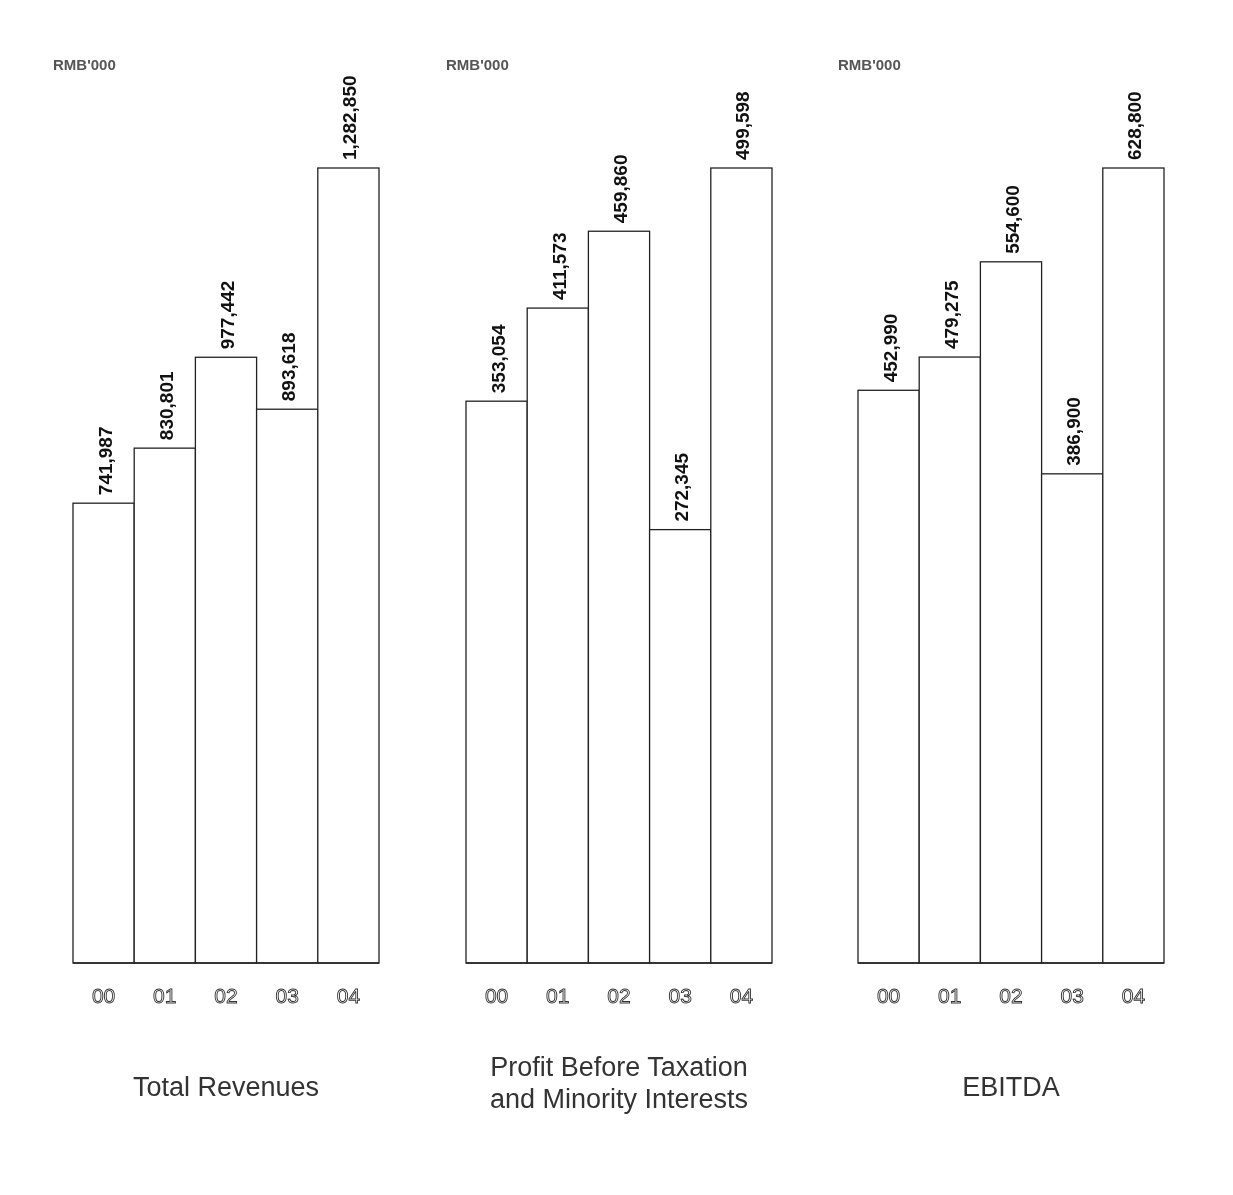 Image resolution: width=1233 pixels, height=1195 pixels. I want to click on data-label: 452,990, so click(890, 348).